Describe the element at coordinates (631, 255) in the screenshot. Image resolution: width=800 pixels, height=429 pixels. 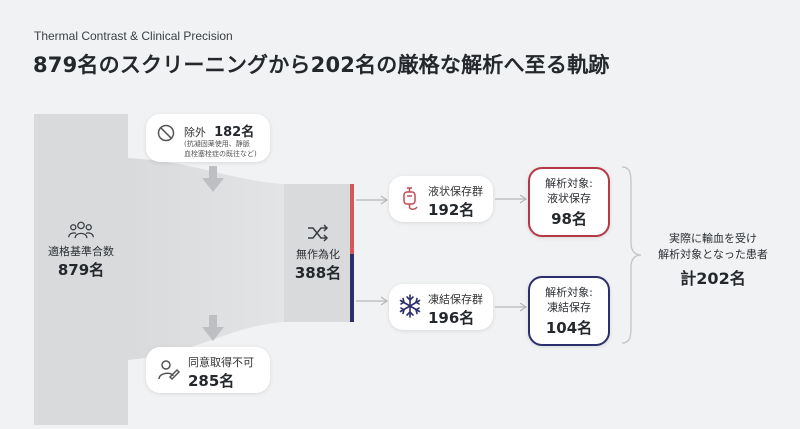
I see `grouping-brace` at that location.